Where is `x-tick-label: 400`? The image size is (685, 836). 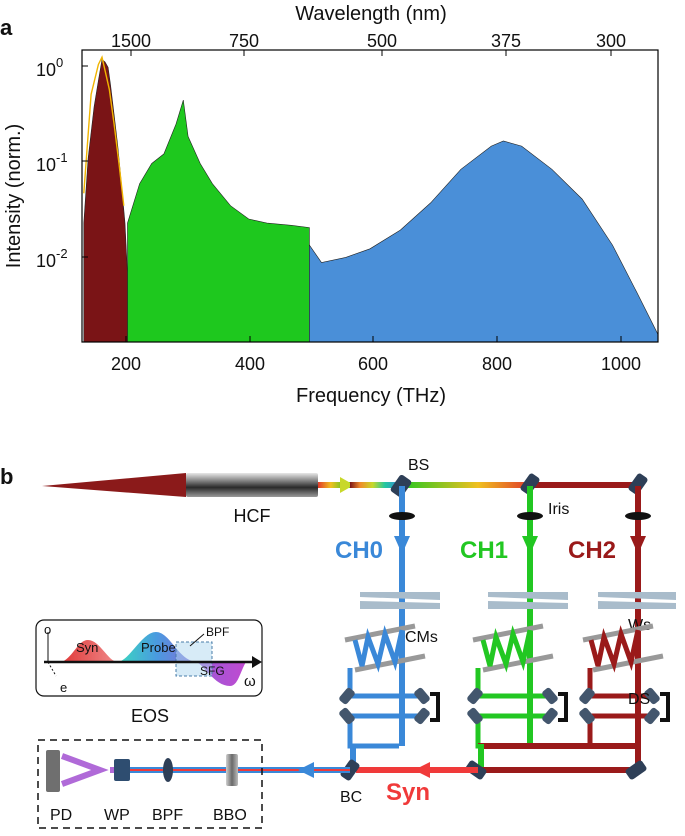
x-tick-label: 400 is located at coordinates (250, 364).